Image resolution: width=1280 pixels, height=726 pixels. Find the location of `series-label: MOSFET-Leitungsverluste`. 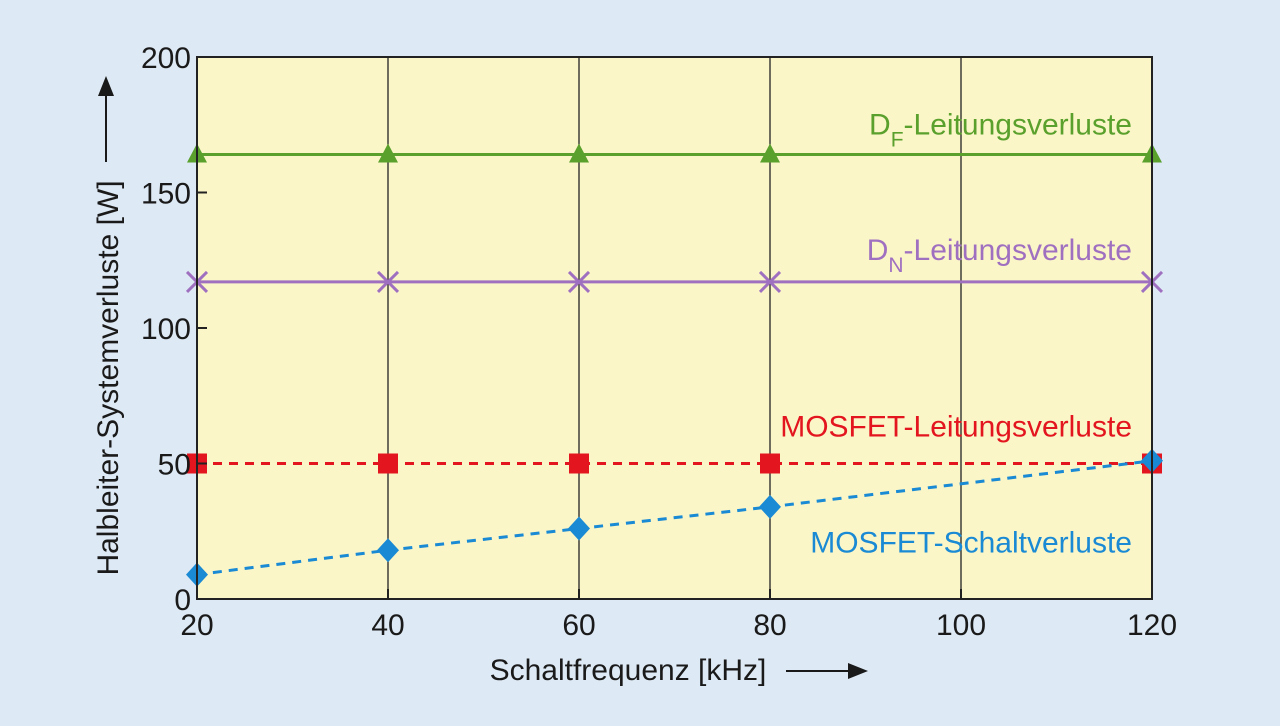

series-label: MOSFET-Leitungsverluste is located at coordinates (956, 427).